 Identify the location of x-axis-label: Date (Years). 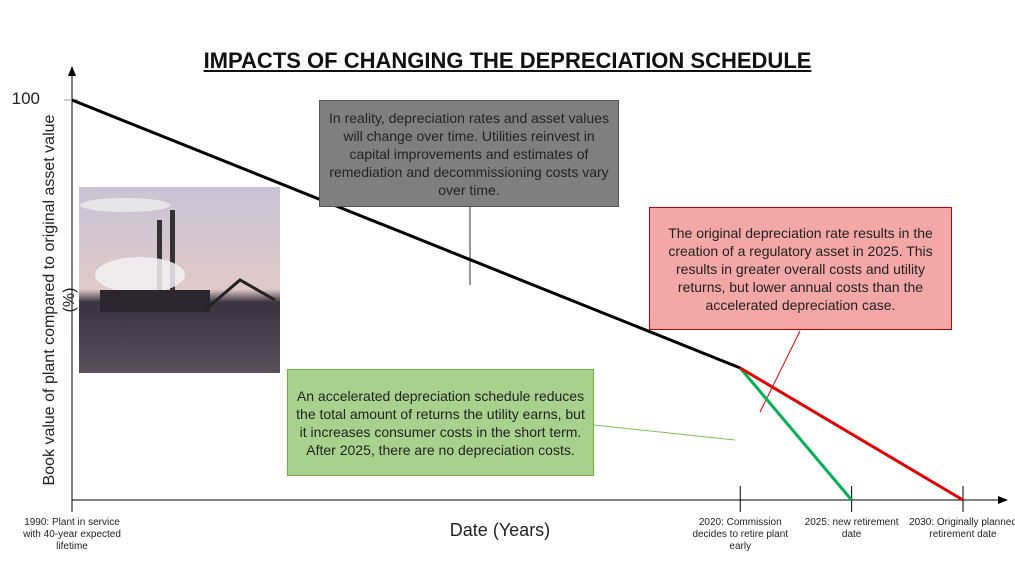
(500, 530).